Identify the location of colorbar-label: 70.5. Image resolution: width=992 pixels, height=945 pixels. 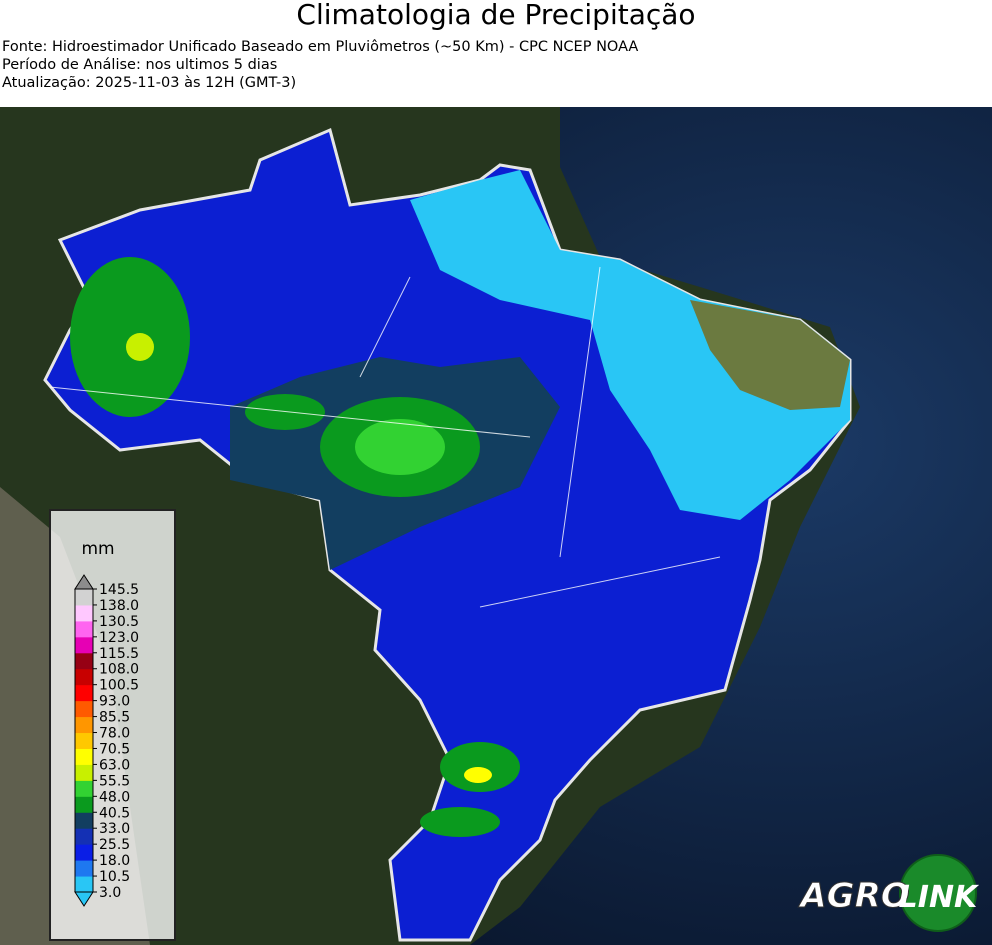
(114, 749).